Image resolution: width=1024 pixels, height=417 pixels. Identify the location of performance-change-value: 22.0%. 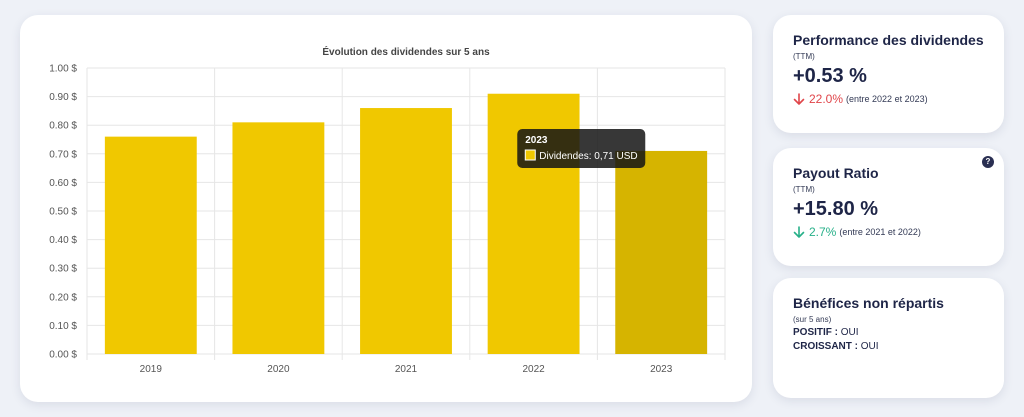
(826, 99).